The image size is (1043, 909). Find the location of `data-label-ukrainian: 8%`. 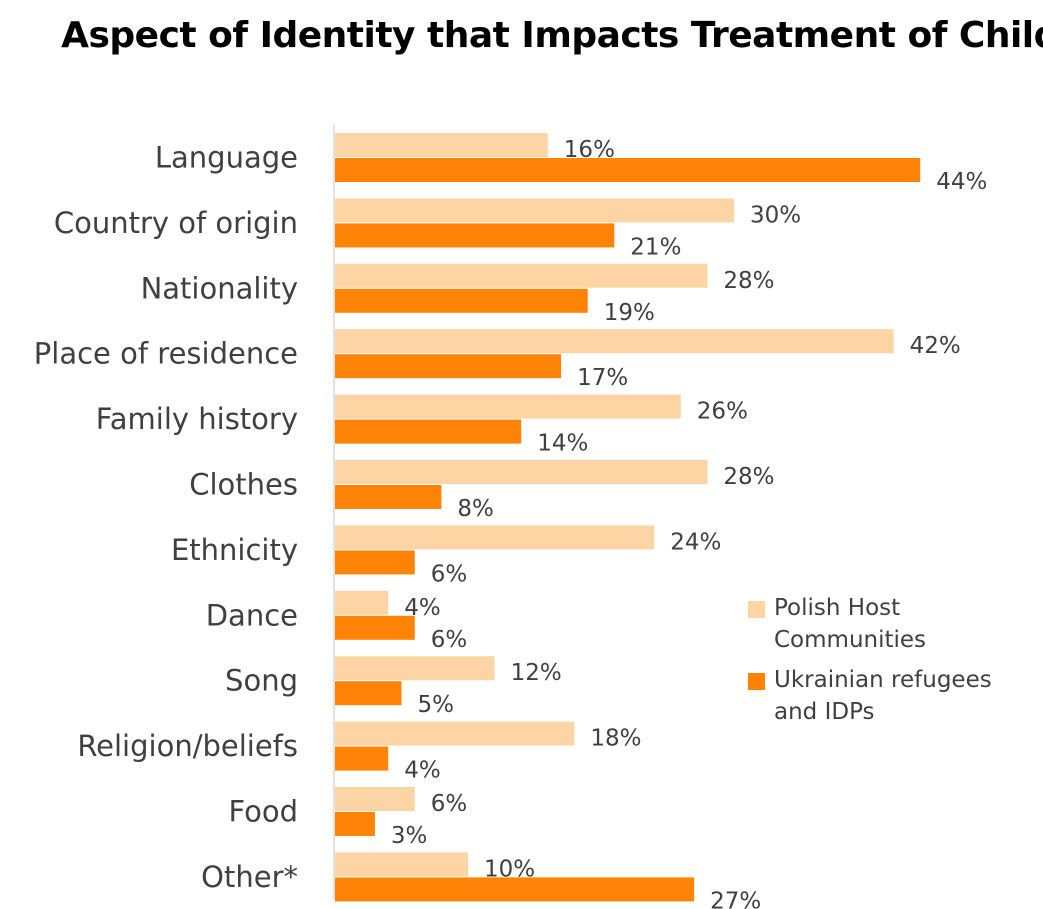

data-label-ukrainian: 8% is located at coordinates (475, 509).